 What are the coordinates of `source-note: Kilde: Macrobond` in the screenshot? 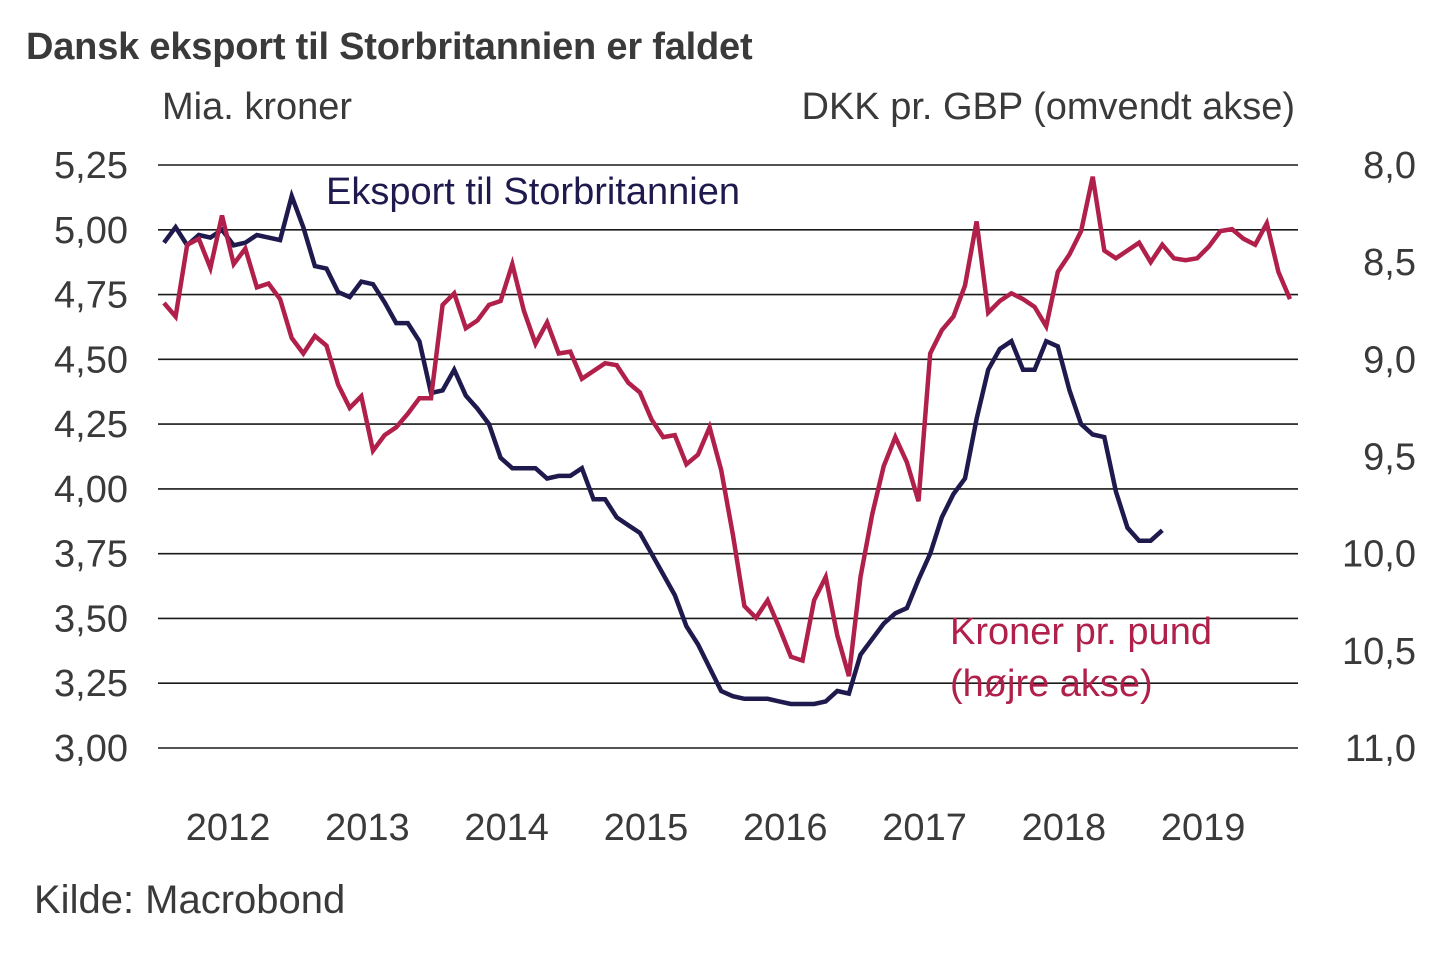 It's located at (190, 900).